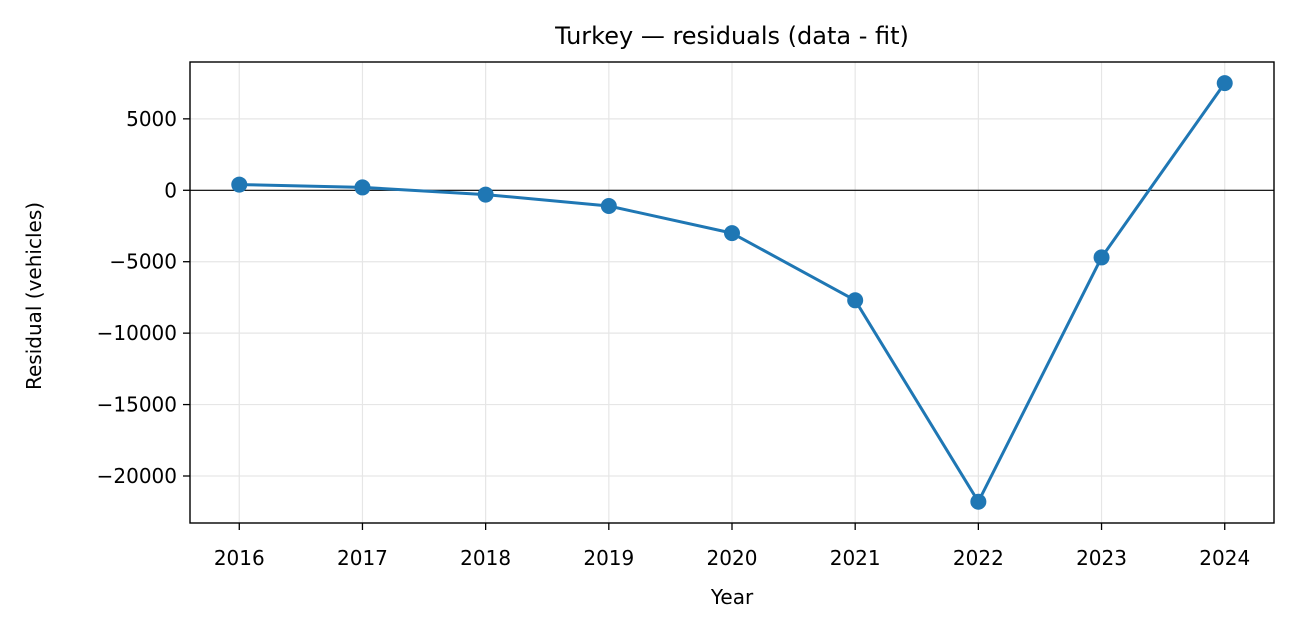 Image resolution: width=1295 pixels, height=635 pixels. What do you see at coordinates (1101, 558) in the screenshot?
I see `x-tick-label: 2023` at bounding box center [1101, 558].